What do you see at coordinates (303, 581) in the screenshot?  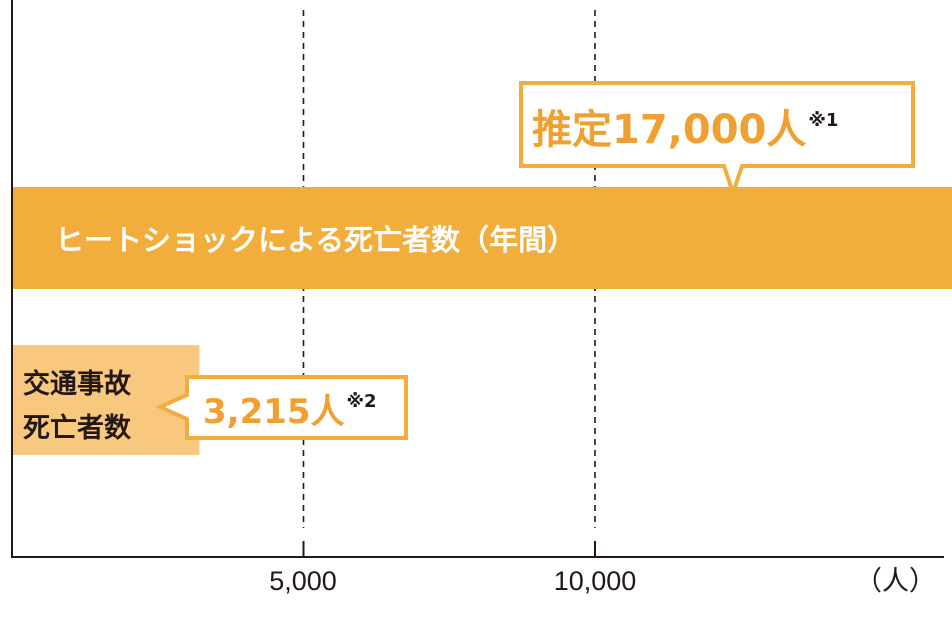 I see `x-tick-label-5000: 5,000` at bounding box center [303, 581].